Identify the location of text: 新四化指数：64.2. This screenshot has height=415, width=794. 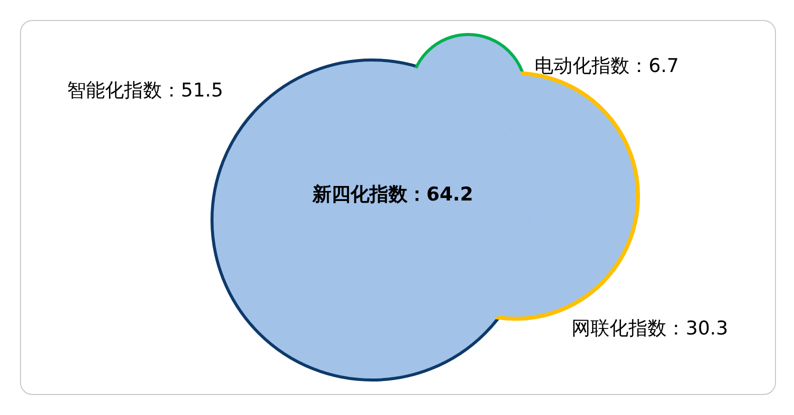
(392, 194).